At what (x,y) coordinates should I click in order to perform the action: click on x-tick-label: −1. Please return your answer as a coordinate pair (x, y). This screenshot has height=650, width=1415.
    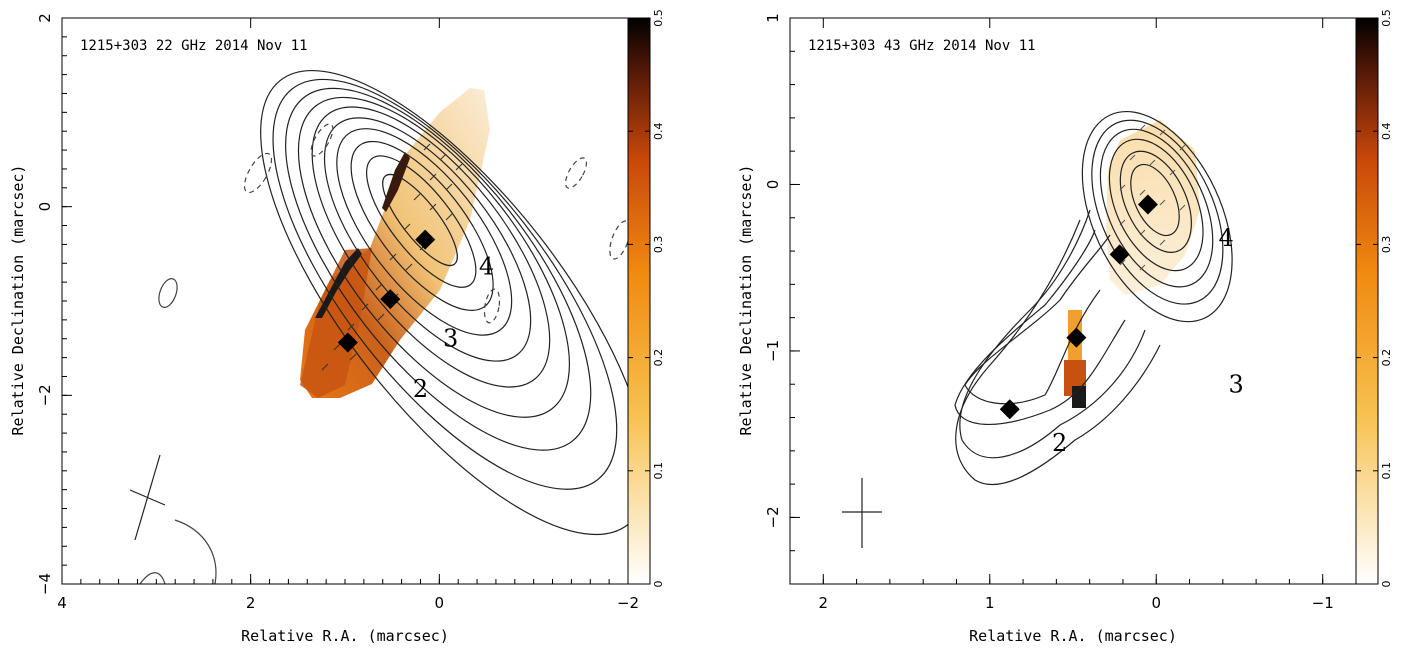
    Looking at the image, I should click on (1323, 603).